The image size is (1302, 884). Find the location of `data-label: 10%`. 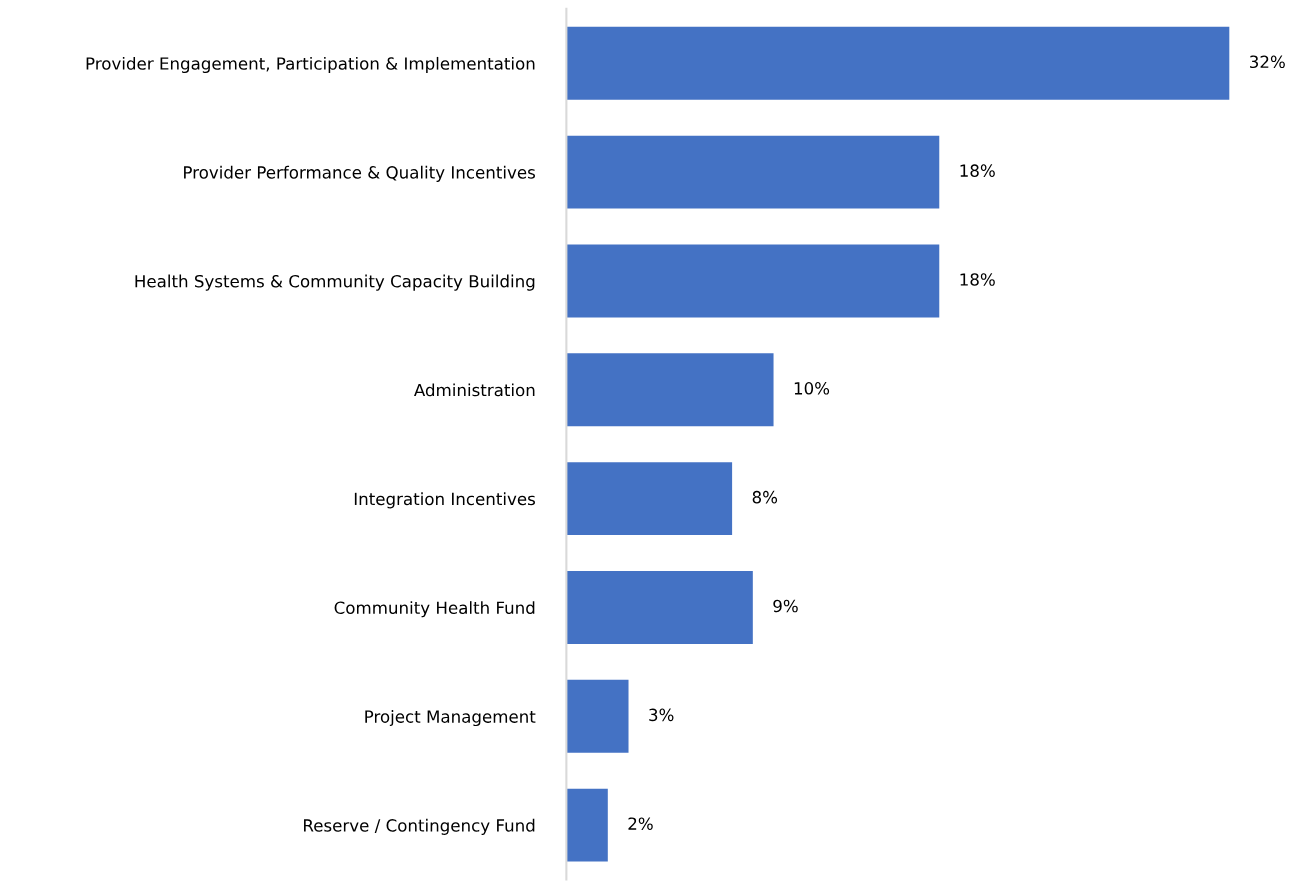

data-label: 10% is located at coordinates (812, 388).